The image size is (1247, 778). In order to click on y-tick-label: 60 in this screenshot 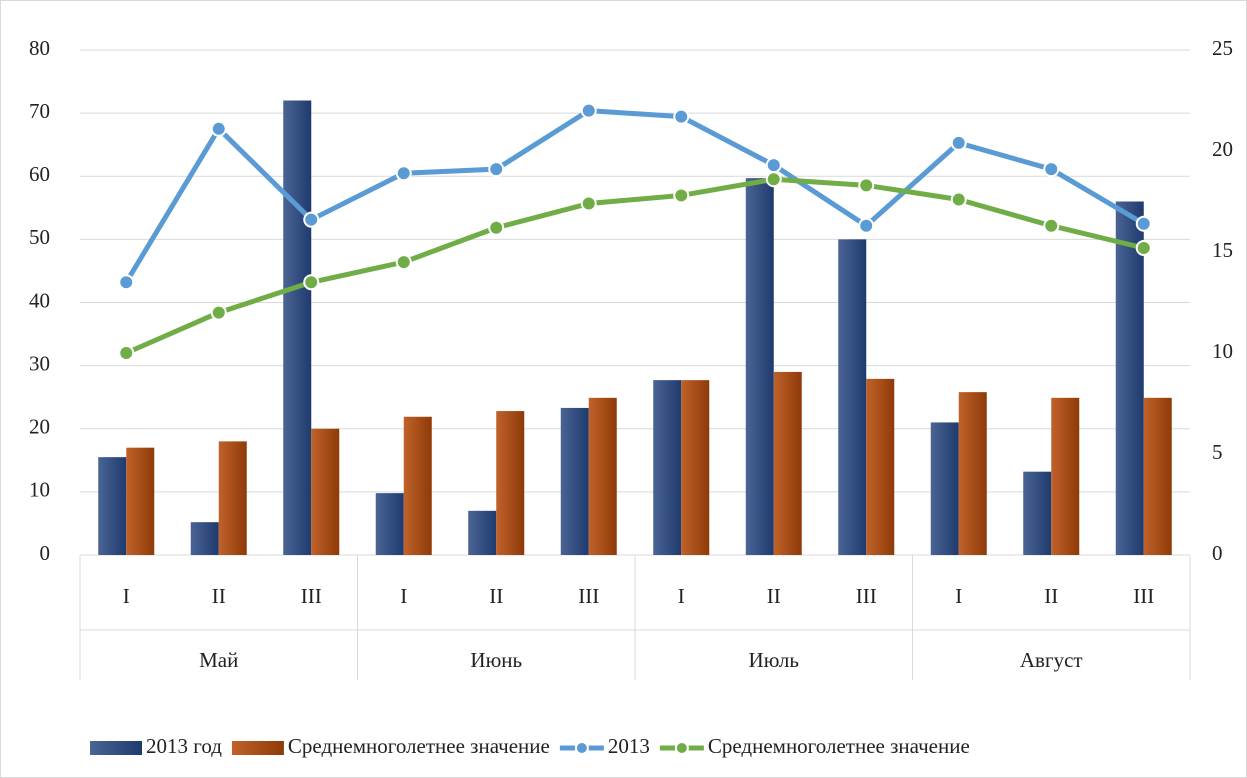, I will do `click(39, 174)`.